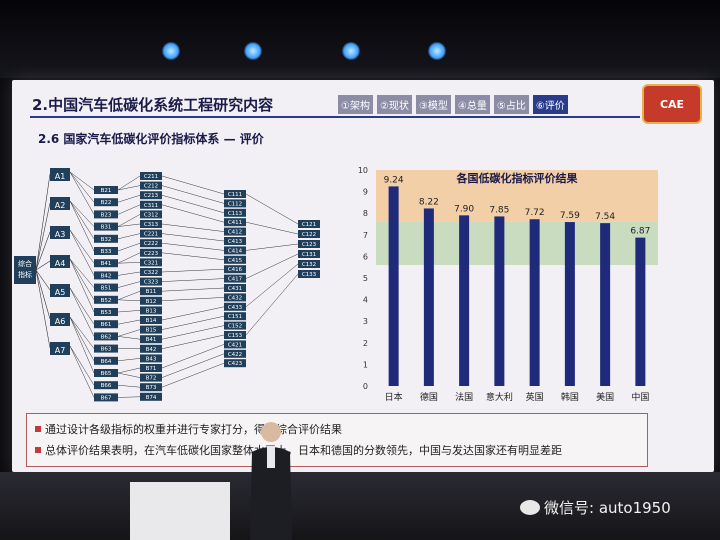 The image size is (720, 540). What do you see at coordinates (570, 396) in the screenshot?
I see `x-tick-label: 韩国` at bounding box center [570, 396].